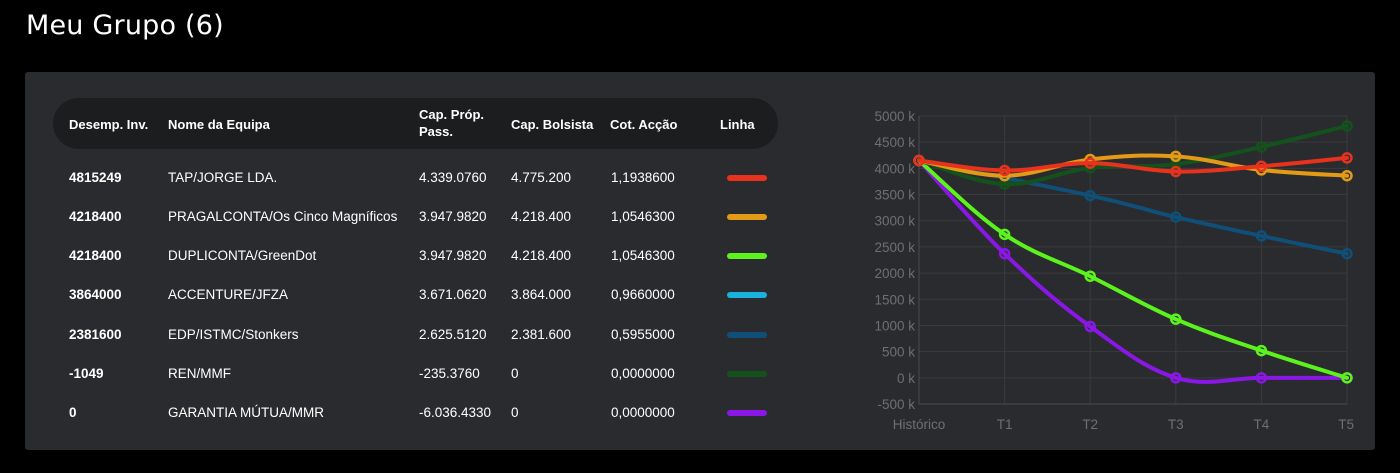  I want to click on cell-cap-prop-pass: -235.3760, so click(449, 373).